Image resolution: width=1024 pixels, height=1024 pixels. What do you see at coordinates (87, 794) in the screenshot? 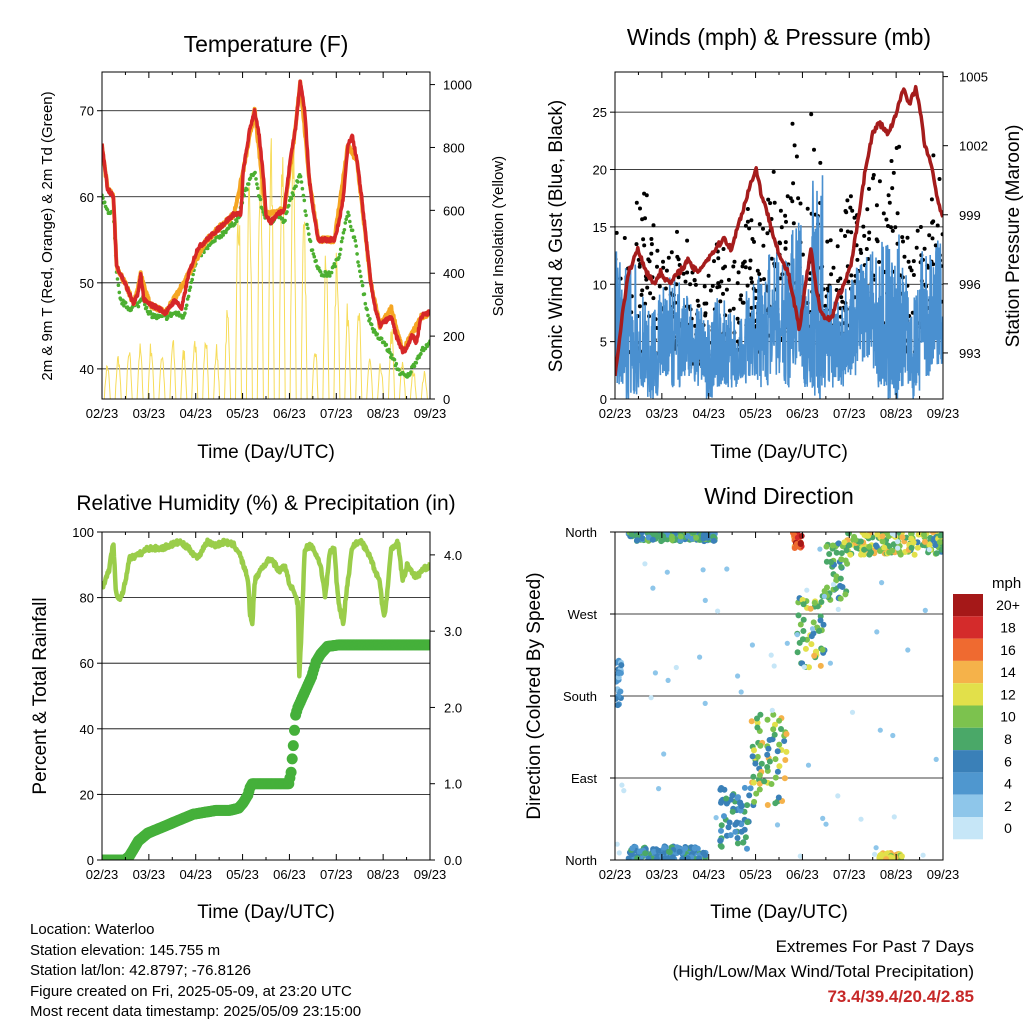
I see `y-tick-label: 20` at bounding box center [87, 794].